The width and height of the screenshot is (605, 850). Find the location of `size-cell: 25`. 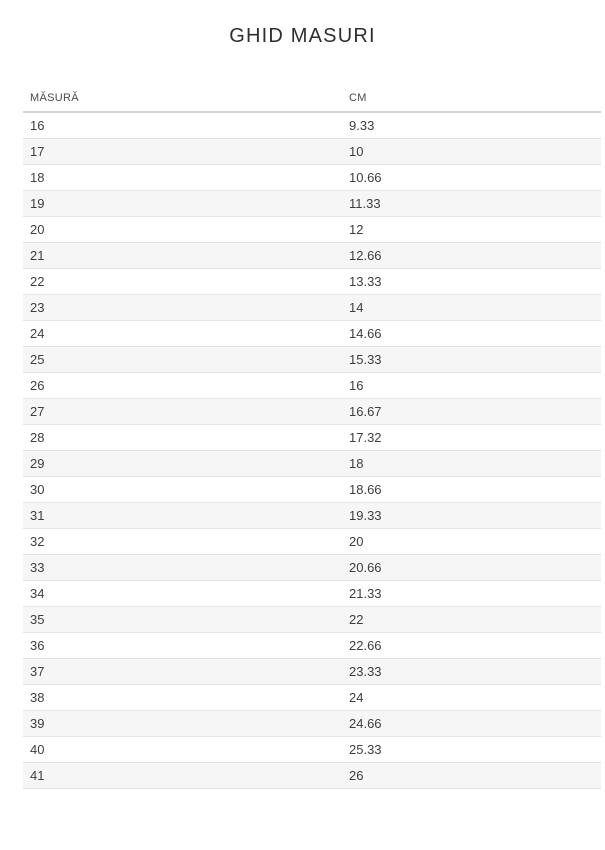

size-cell: 25 is located at coordinates (182, 359).